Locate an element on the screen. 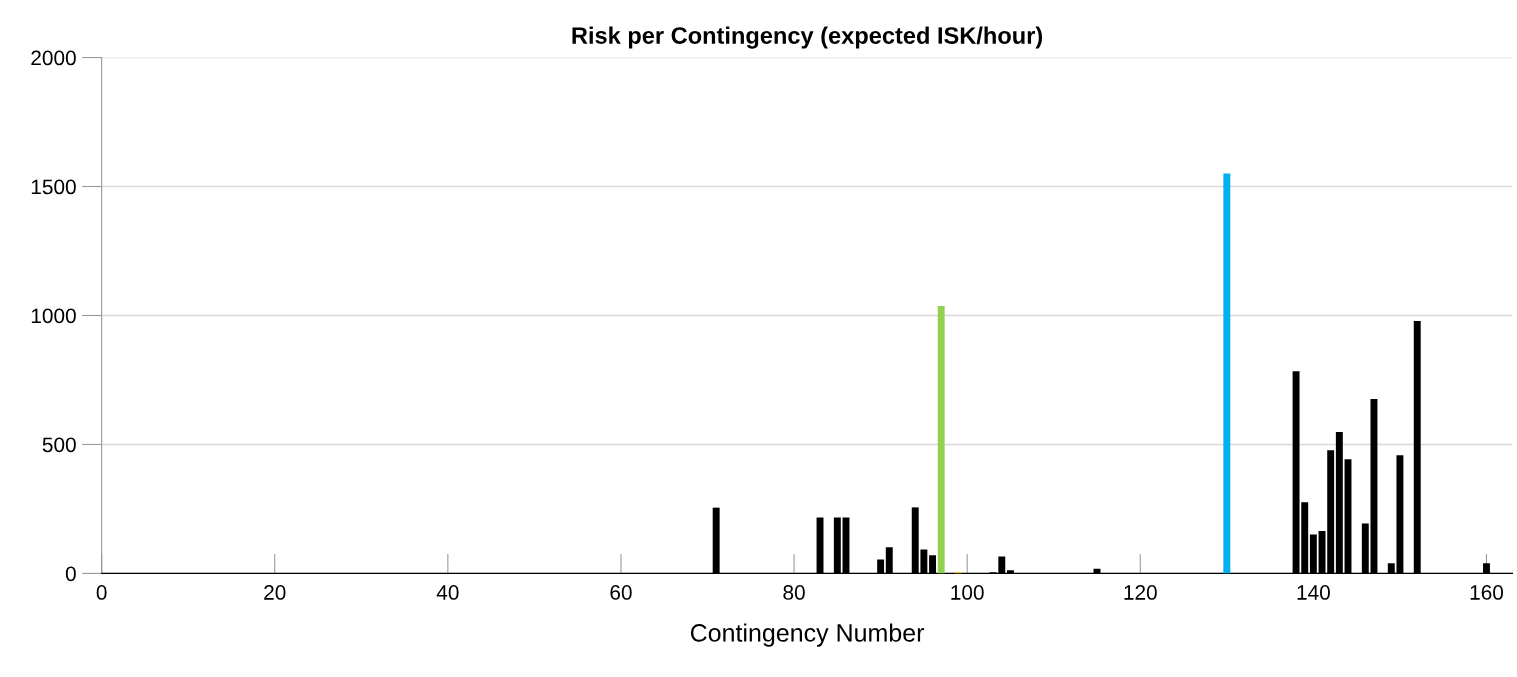 The width and height of the screenshot is (1517, 677). x-tick-label: 40 is located at coordinates (447, 592).